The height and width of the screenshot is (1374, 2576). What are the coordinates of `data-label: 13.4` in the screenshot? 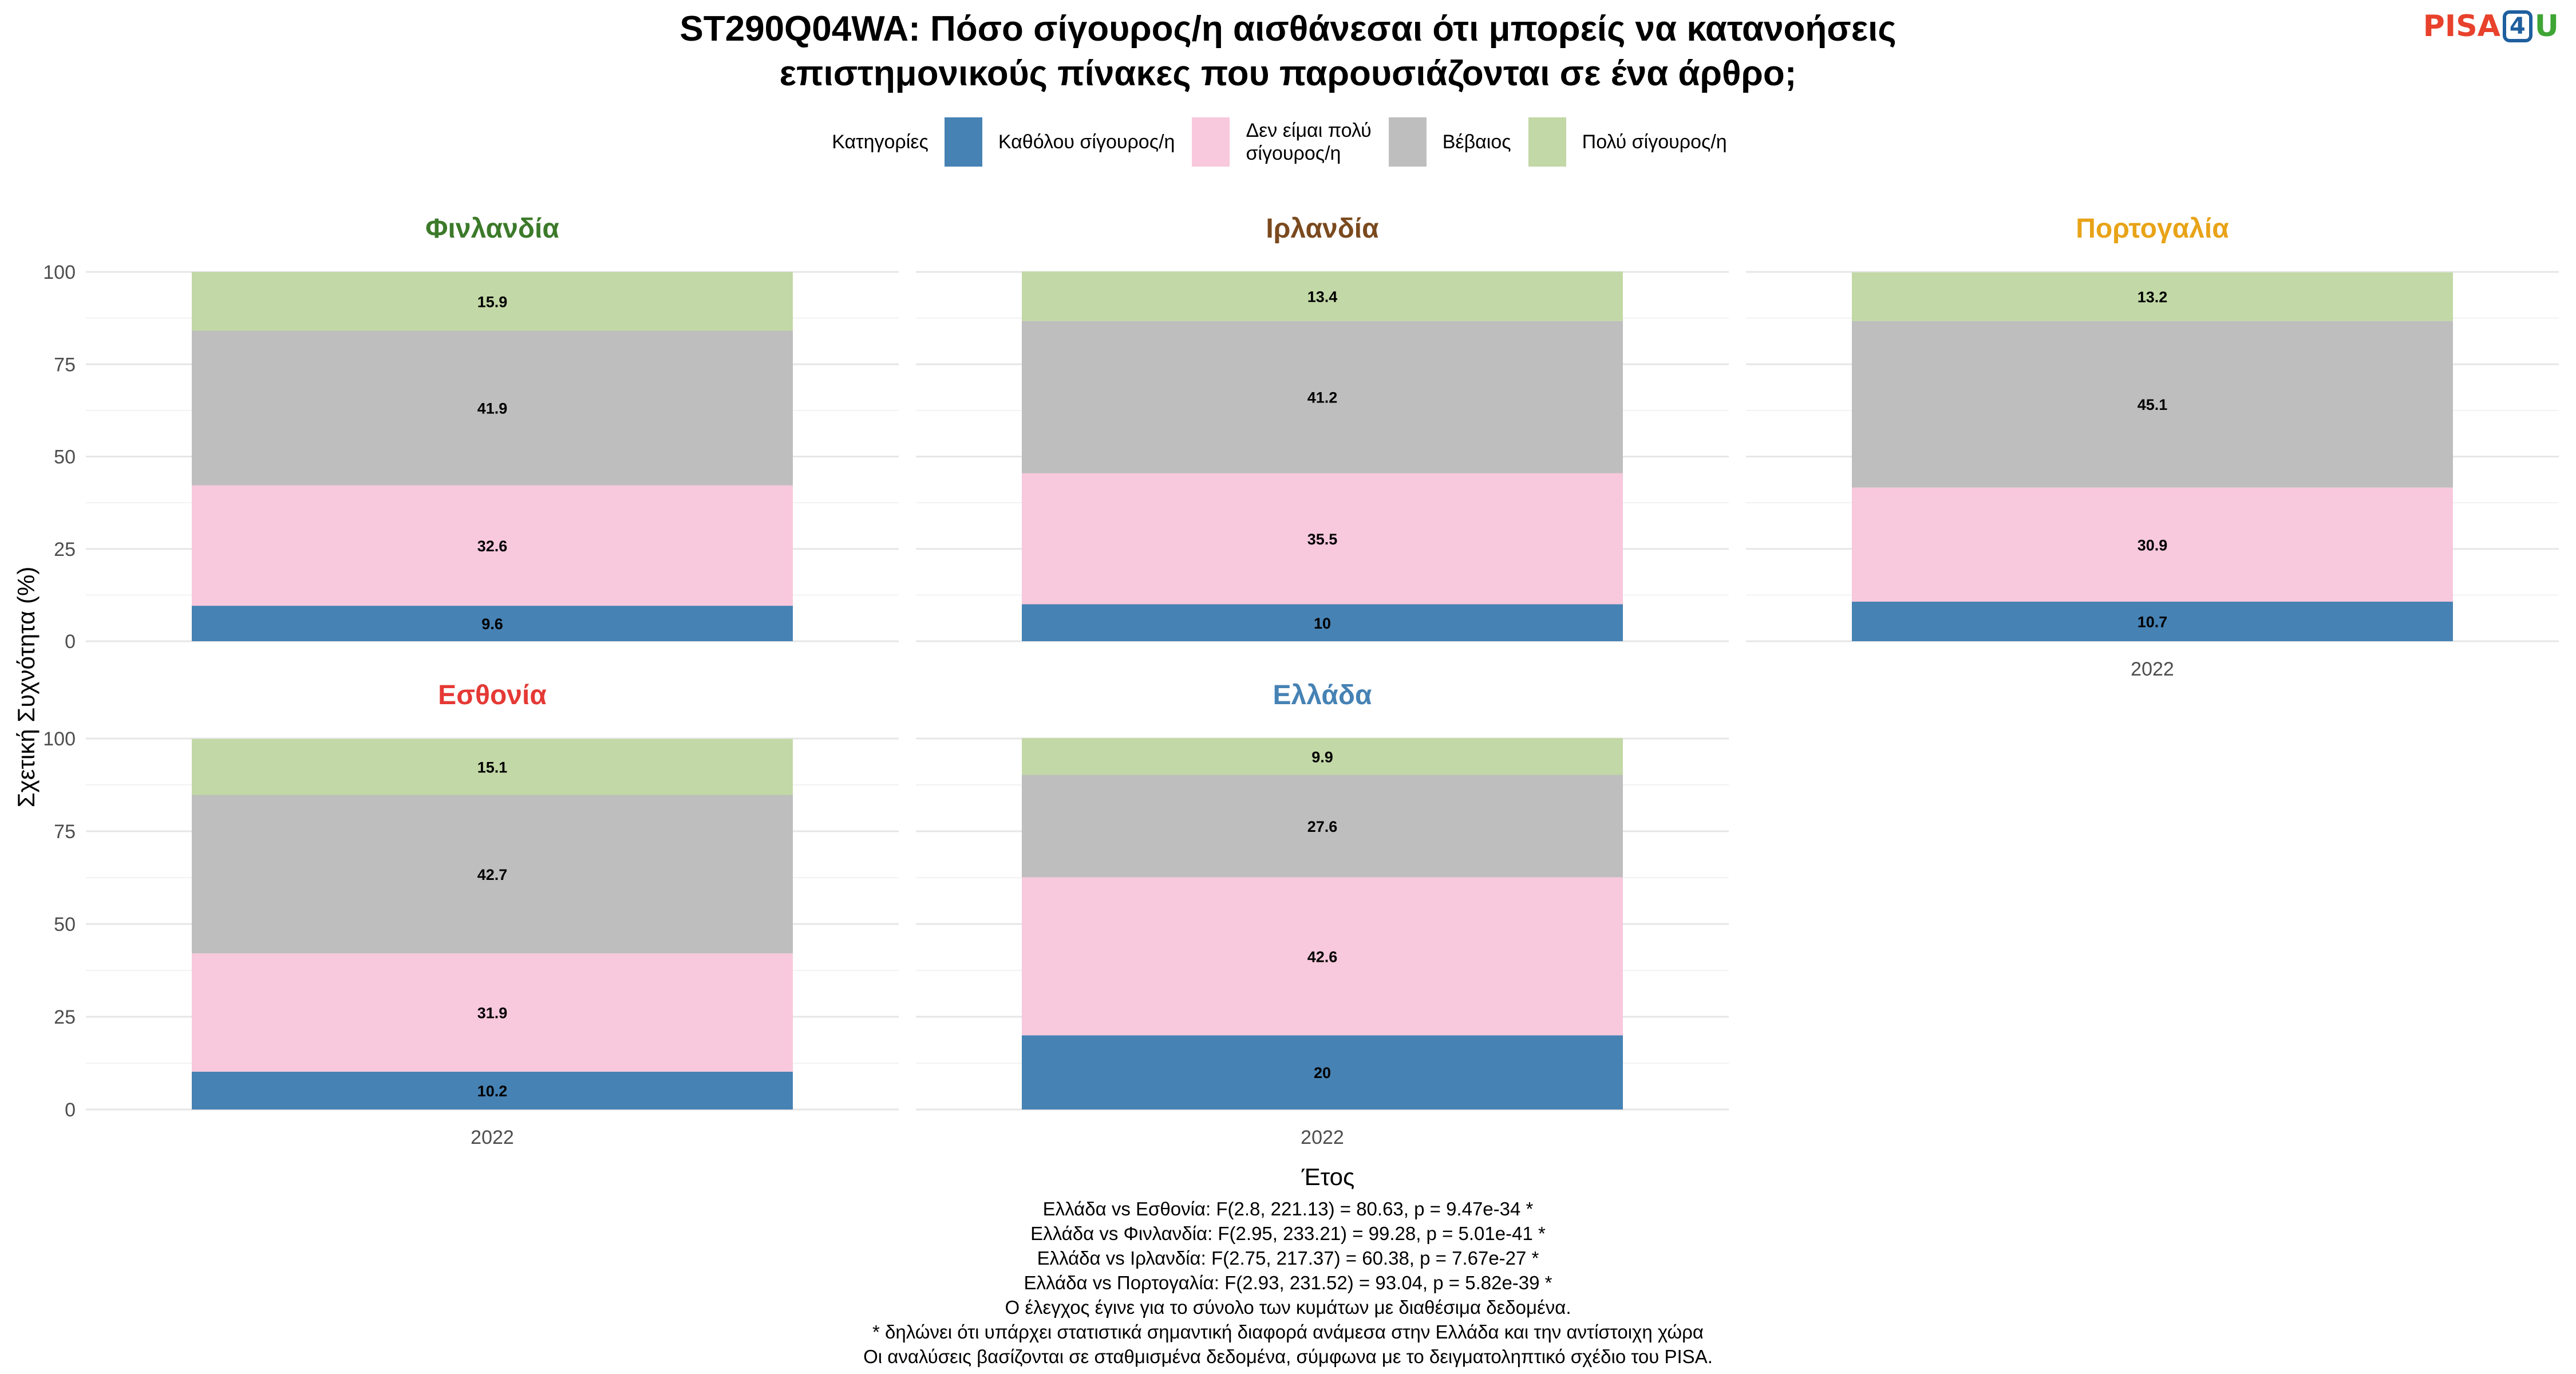 It's located at (1322, 297).